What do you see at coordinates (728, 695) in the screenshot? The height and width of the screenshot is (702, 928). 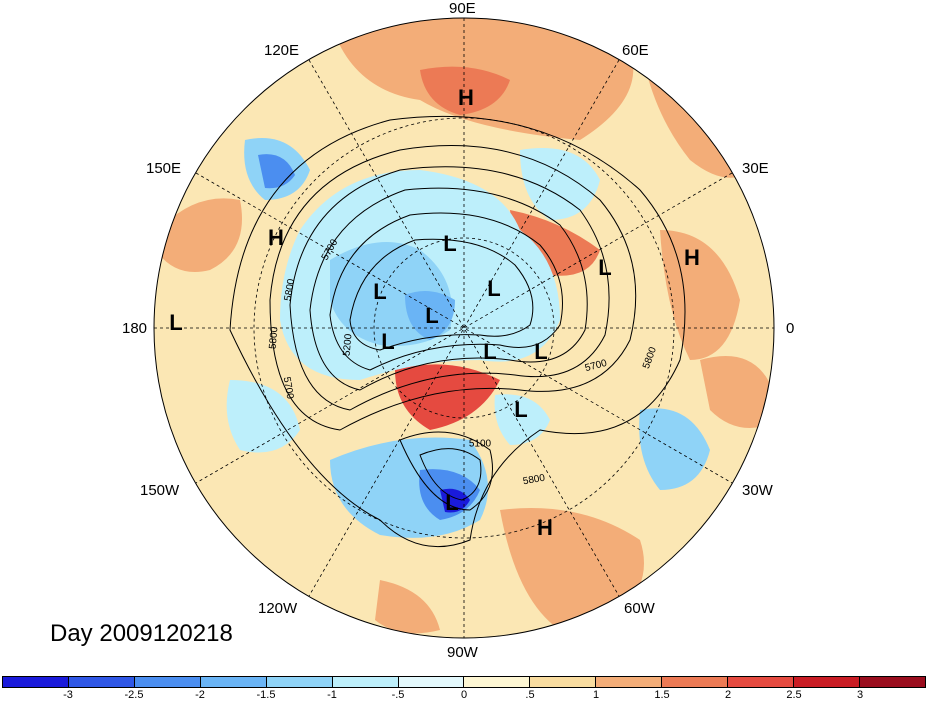 I see `colorbar-tick-label: 2` at bounding box center [728, 695].